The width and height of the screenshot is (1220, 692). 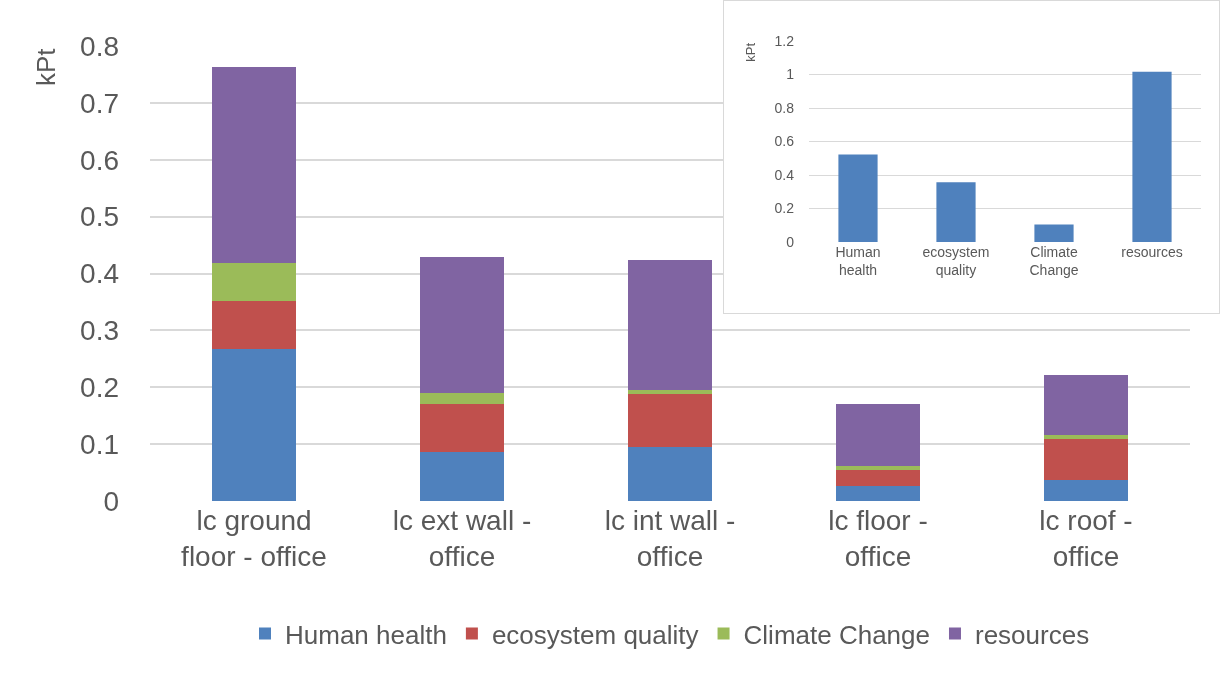 What do you see at coordinates (99, 103) in the screenshot?
I see `y-tick-label: 0.7` at bounding box center [99, 103].